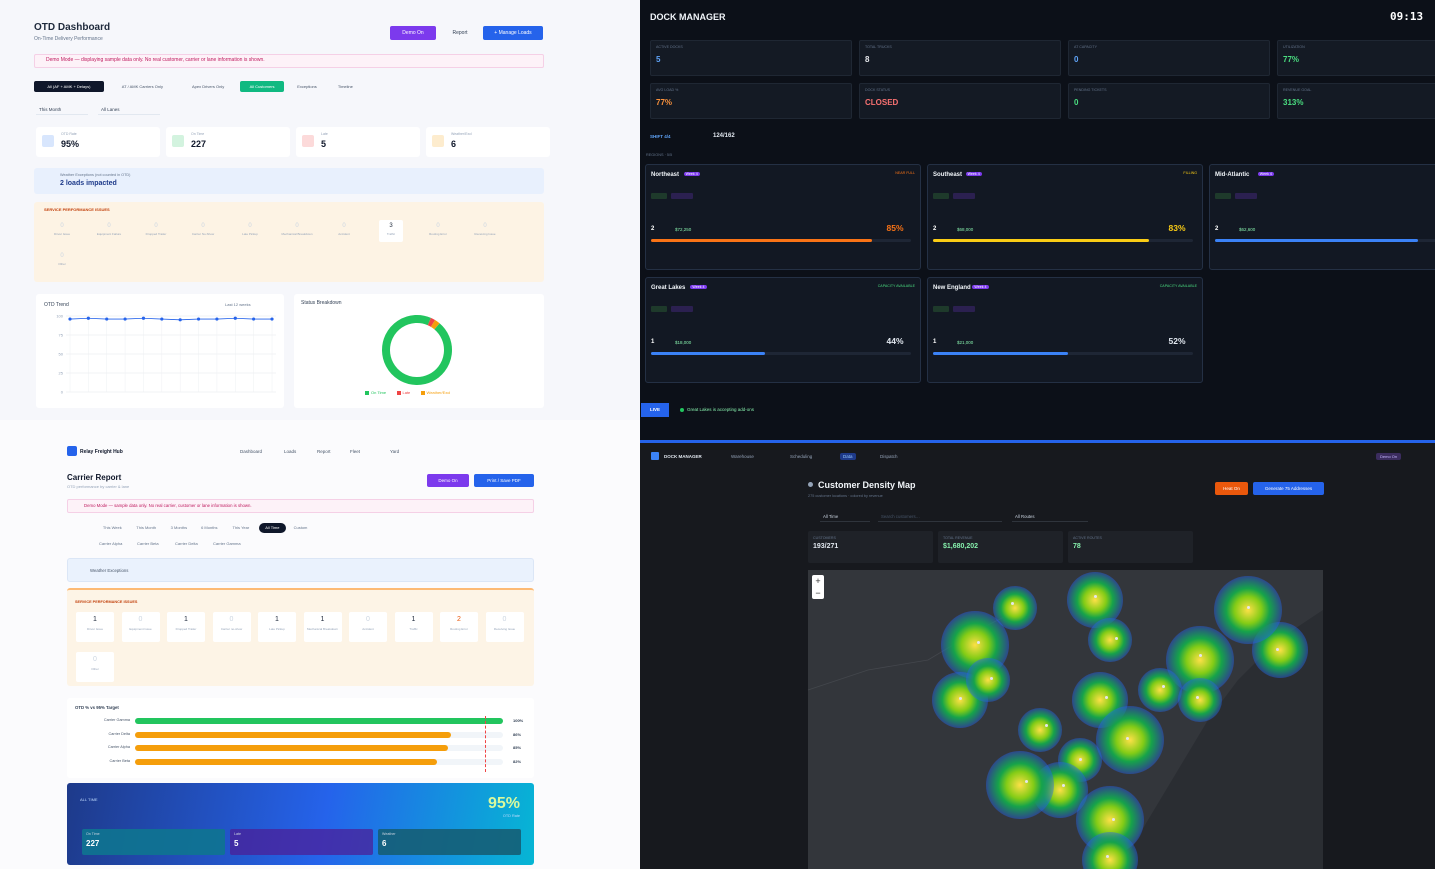  Describe the element at coordinates (94, 477) in the screenshot. I see `page-title: Carrier Report` at that location.